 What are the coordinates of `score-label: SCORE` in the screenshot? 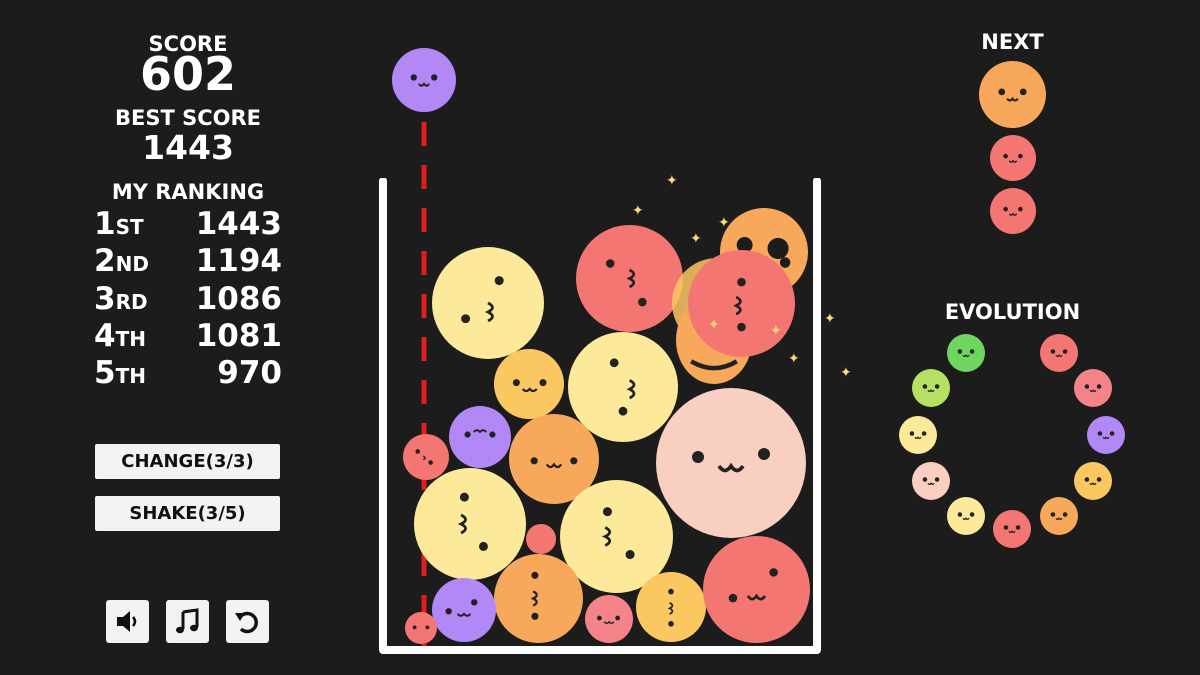 It's located at (188, 44).